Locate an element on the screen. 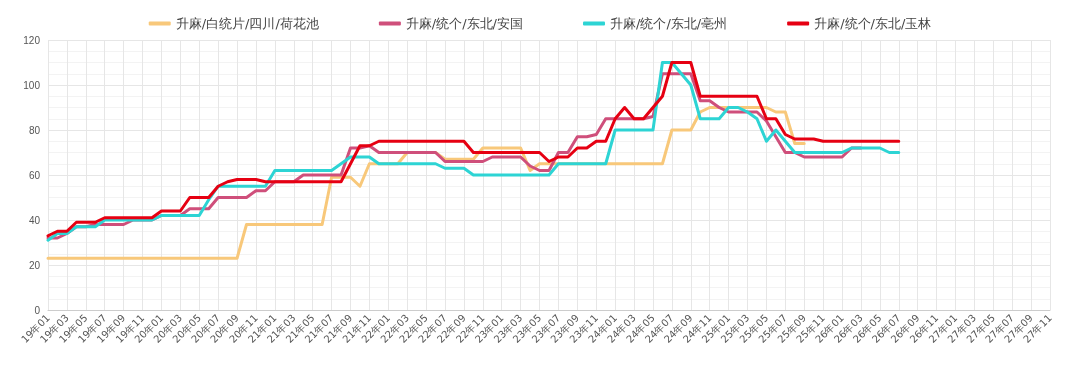 This screenshot has height=374, width=1080. y-tick-label: 120 is located at coordinates (32, 40).